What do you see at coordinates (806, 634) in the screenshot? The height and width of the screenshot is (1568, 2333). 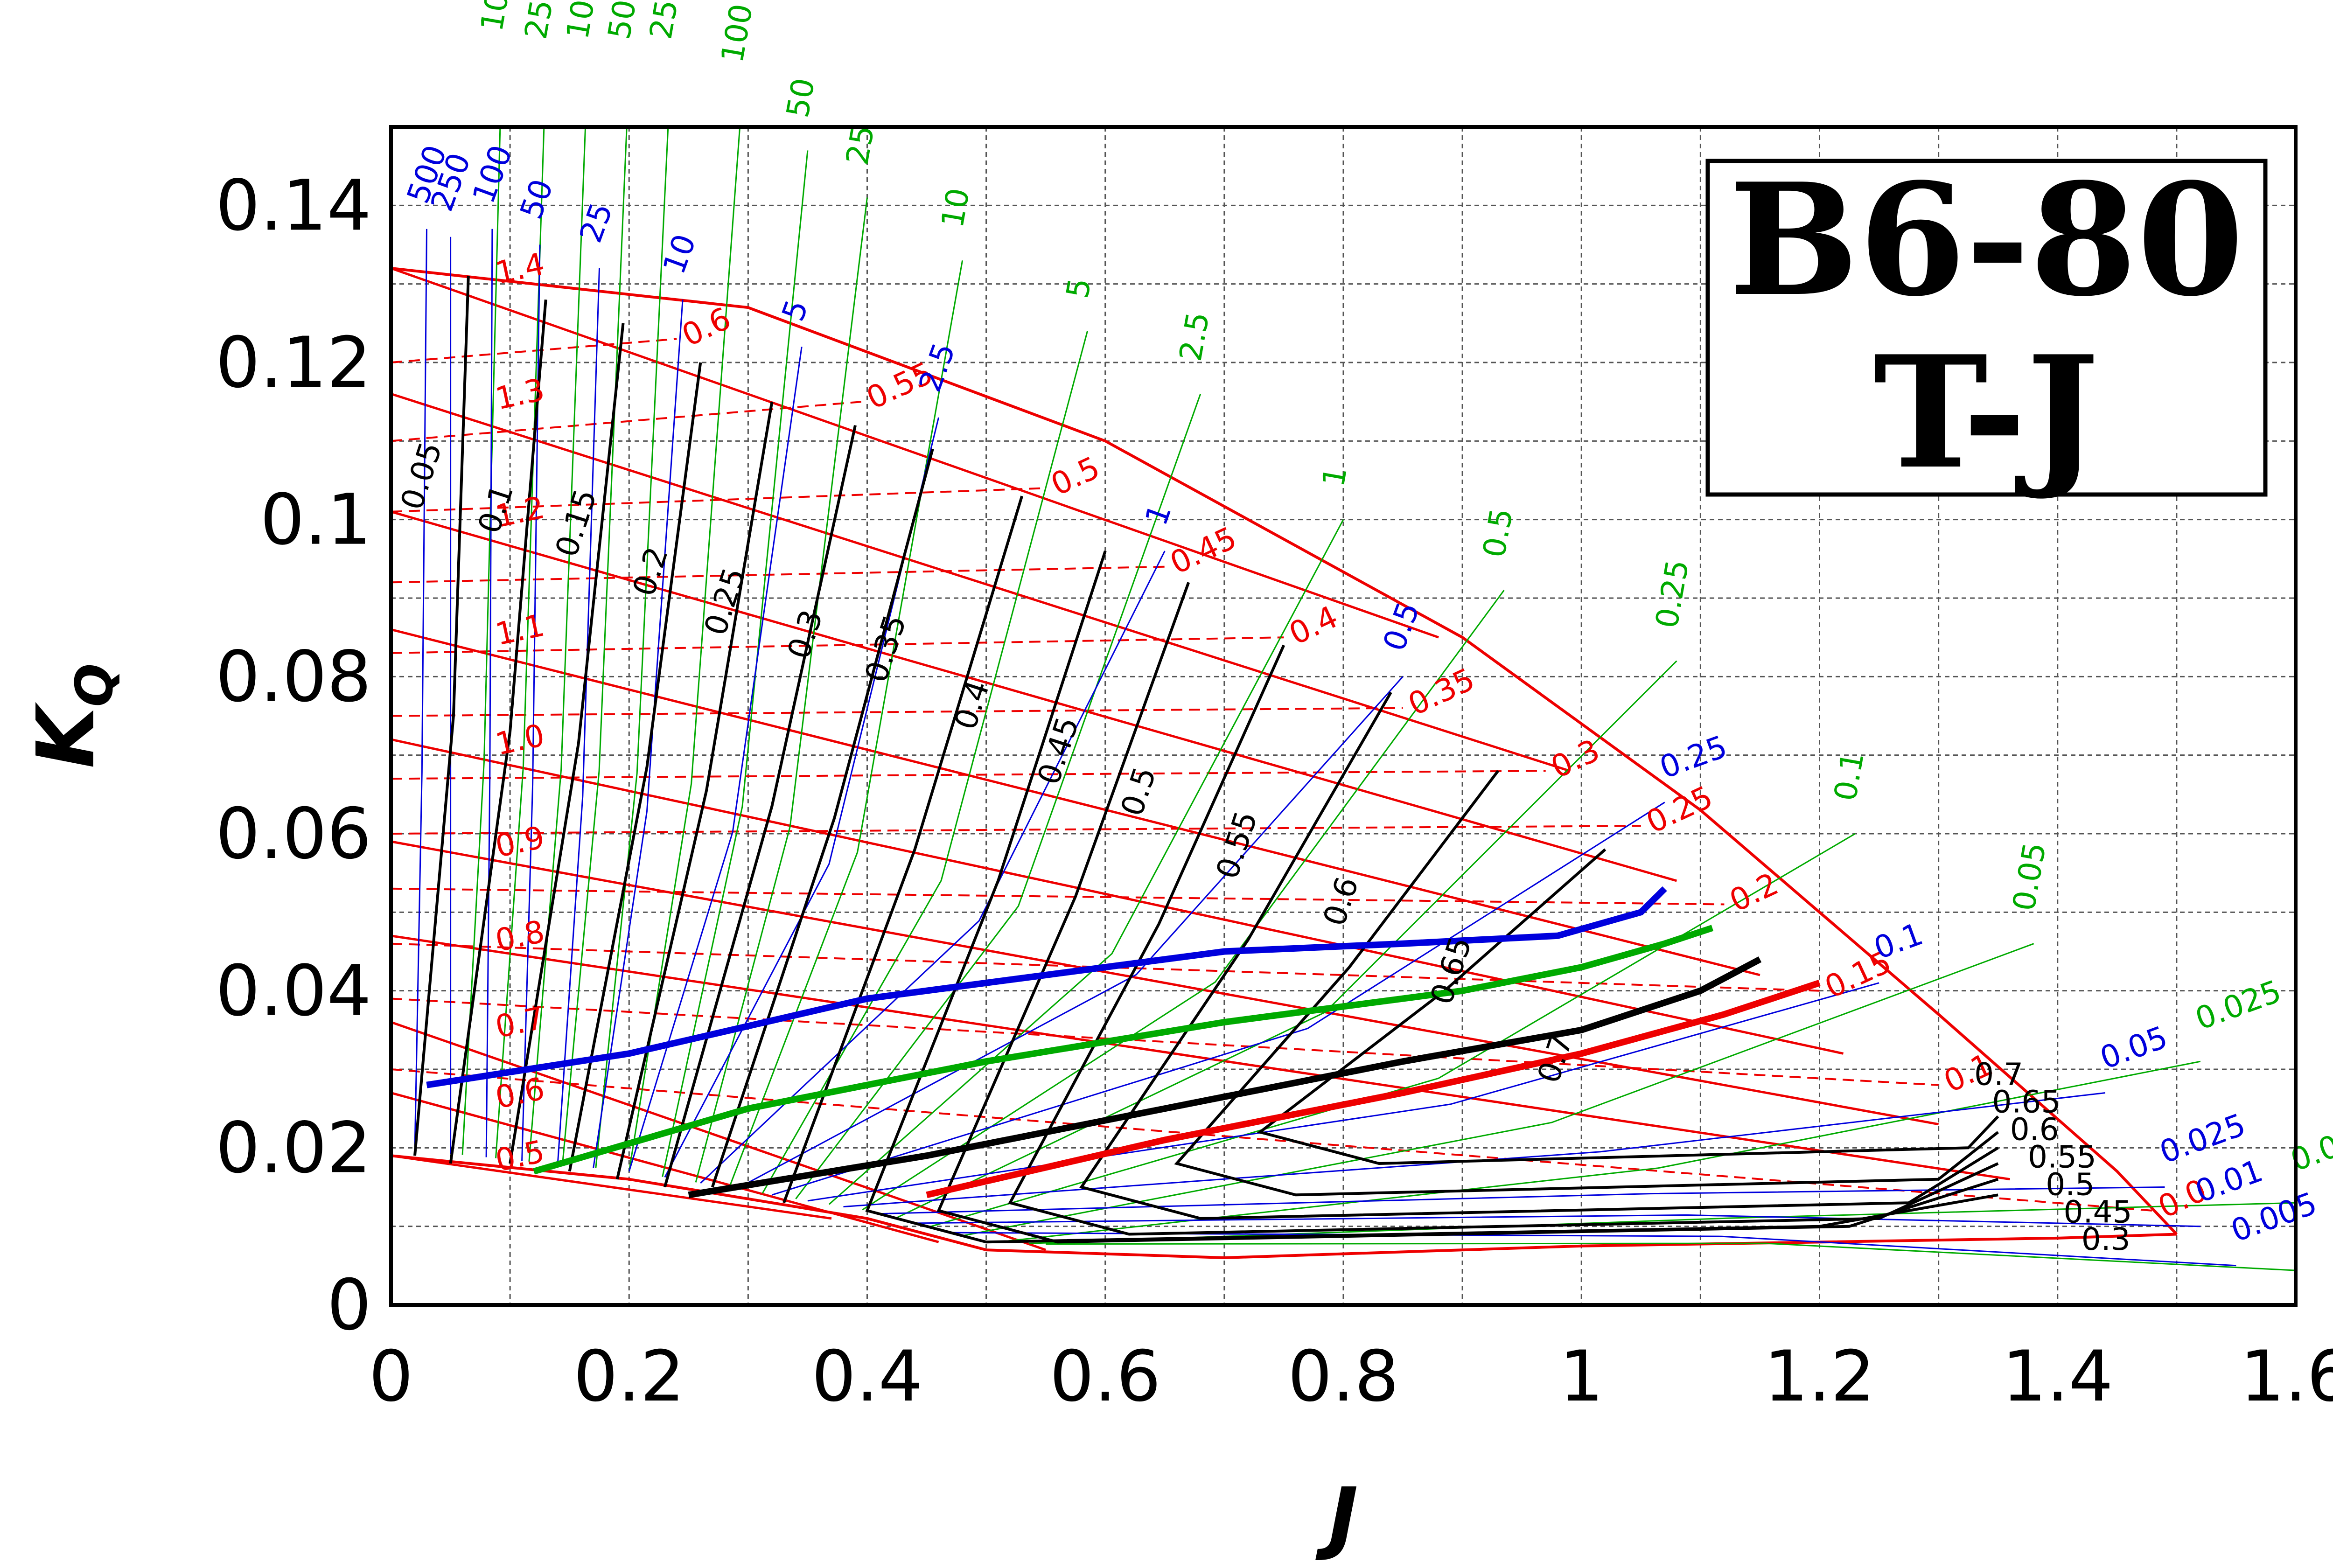 I see `black-label: 0.3` at bounding box center [806, 634].